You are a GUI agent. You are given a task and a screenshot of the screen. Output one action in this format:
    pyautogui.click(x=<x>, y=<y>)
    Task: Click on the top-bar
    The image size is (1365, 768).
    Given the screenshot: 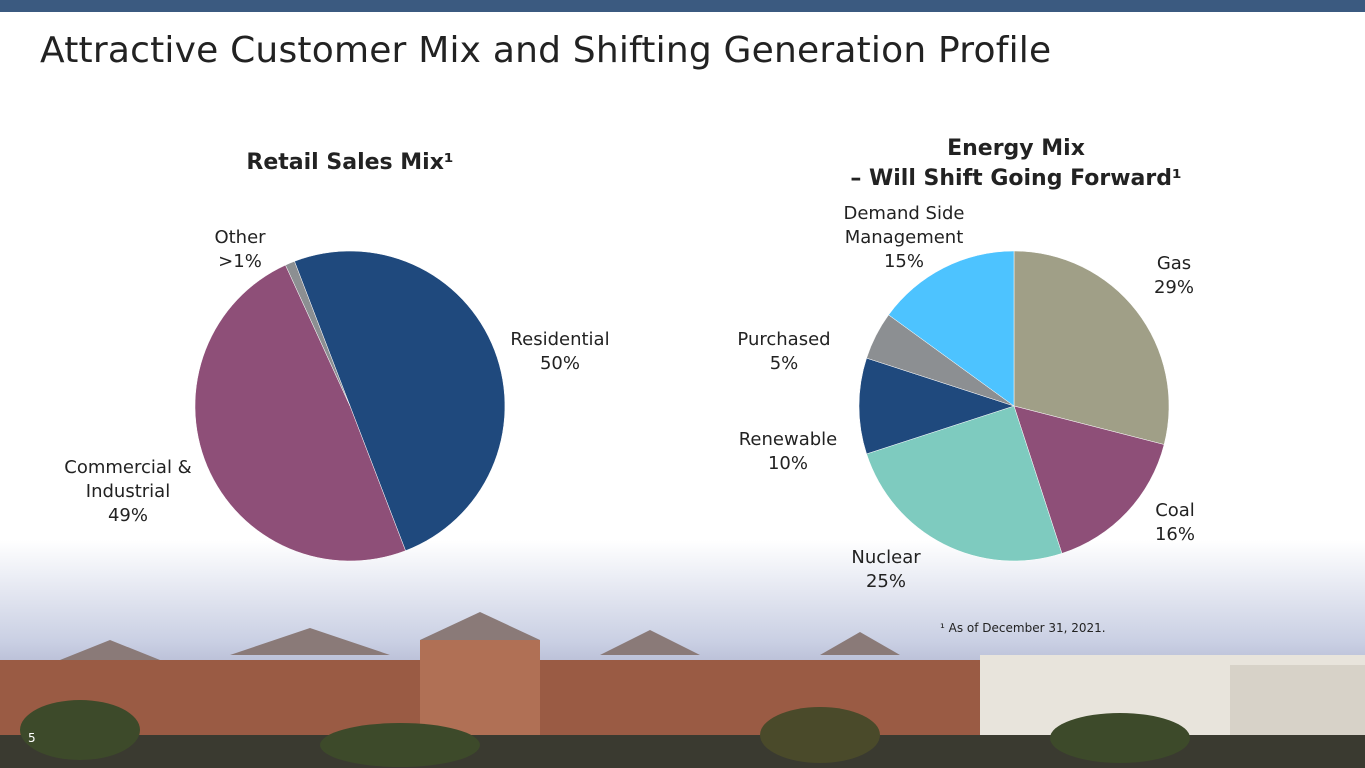 What is the action you would take?
    pyautogui.click(x=682, y=6)
    